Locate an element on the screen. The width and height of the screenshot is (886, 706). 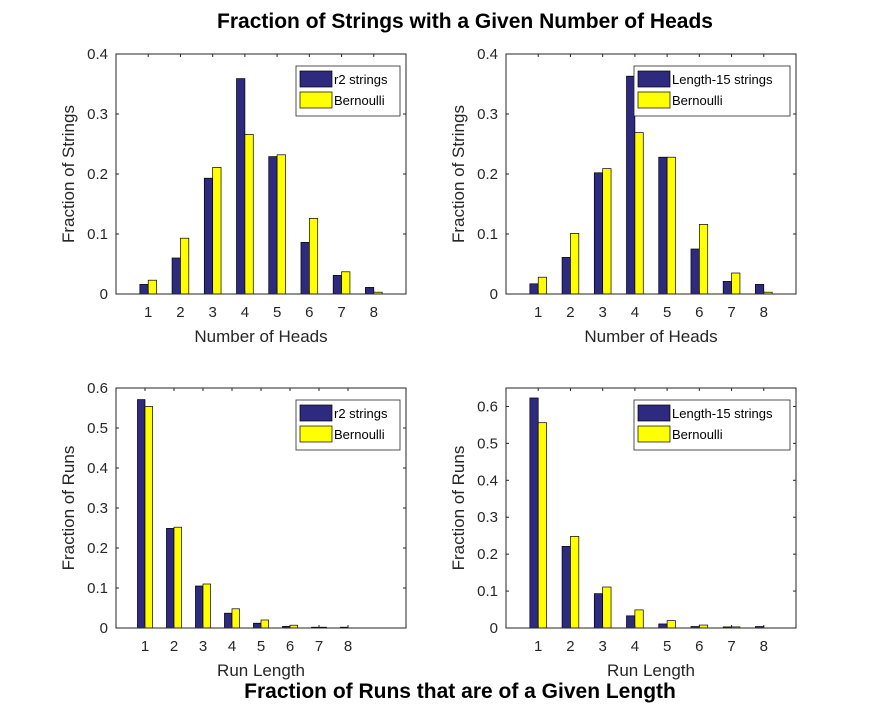
y-tick-label: 0.6 is located at coordinates (97, 388).